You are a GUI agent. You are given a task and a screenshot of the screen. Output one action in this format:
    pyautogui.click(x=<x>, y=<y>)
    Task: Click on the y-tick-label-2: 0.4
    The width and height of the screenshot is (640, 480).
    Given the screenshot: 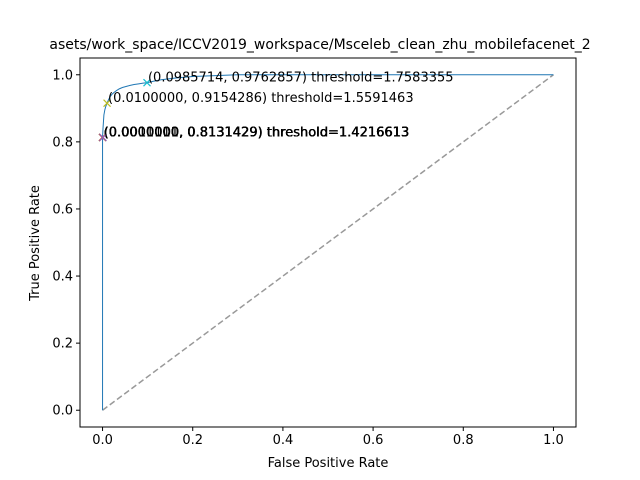 What is the action you would take?
    pyautogui.click(x=62, y=277)
    